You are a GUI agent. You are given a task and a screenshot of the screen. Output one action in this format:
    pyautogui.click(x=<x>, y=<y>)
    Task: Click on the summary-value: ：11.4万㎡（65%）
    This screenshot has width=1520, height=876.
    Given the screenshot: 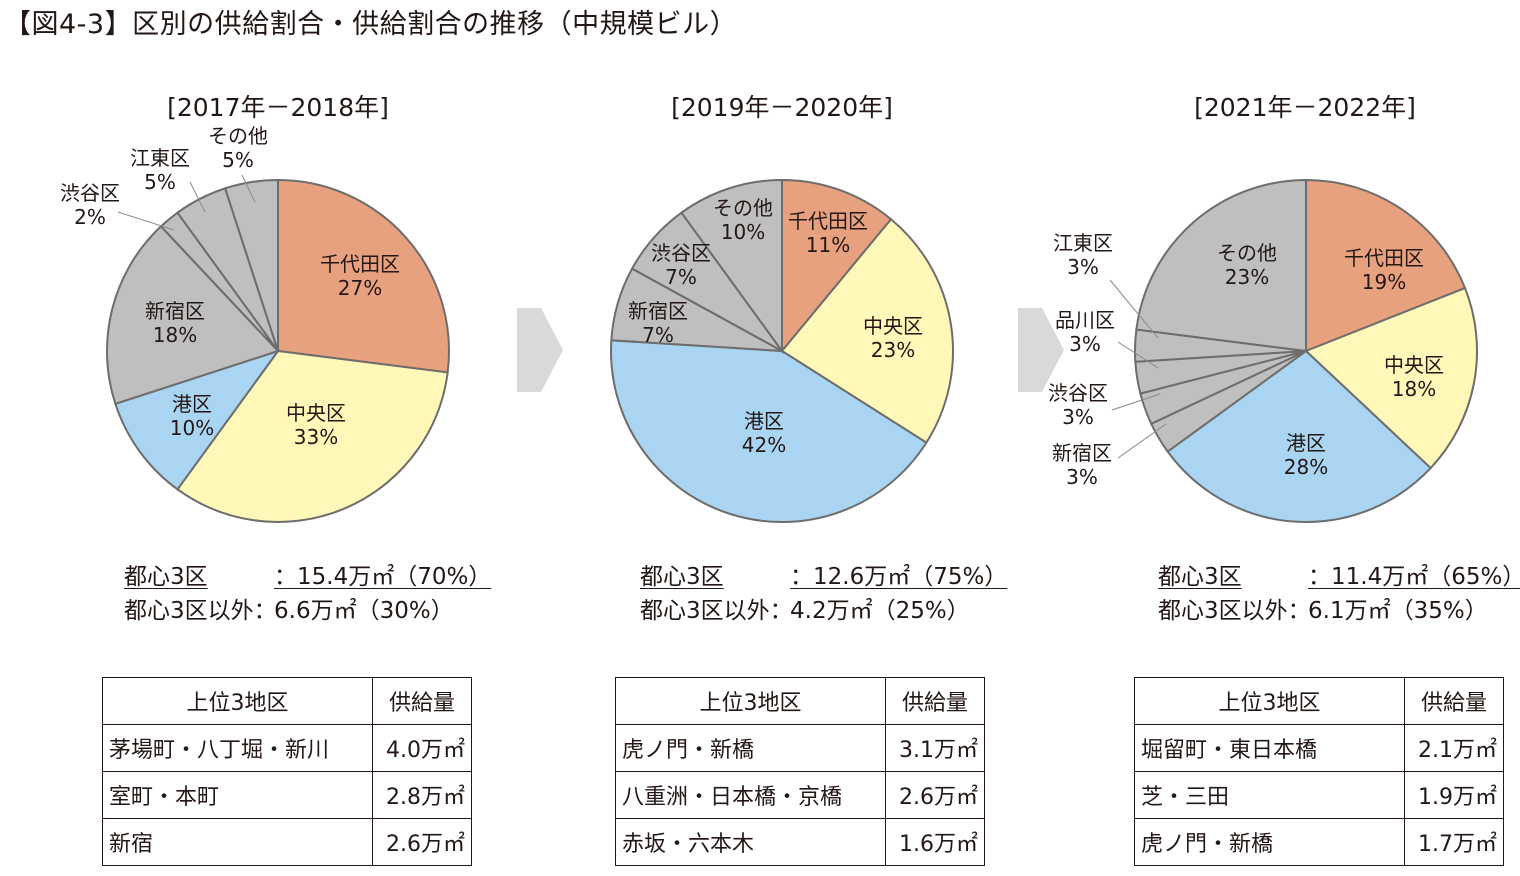 What is the action you would take?
    pyautogui.click(x=1414, y=577)
    